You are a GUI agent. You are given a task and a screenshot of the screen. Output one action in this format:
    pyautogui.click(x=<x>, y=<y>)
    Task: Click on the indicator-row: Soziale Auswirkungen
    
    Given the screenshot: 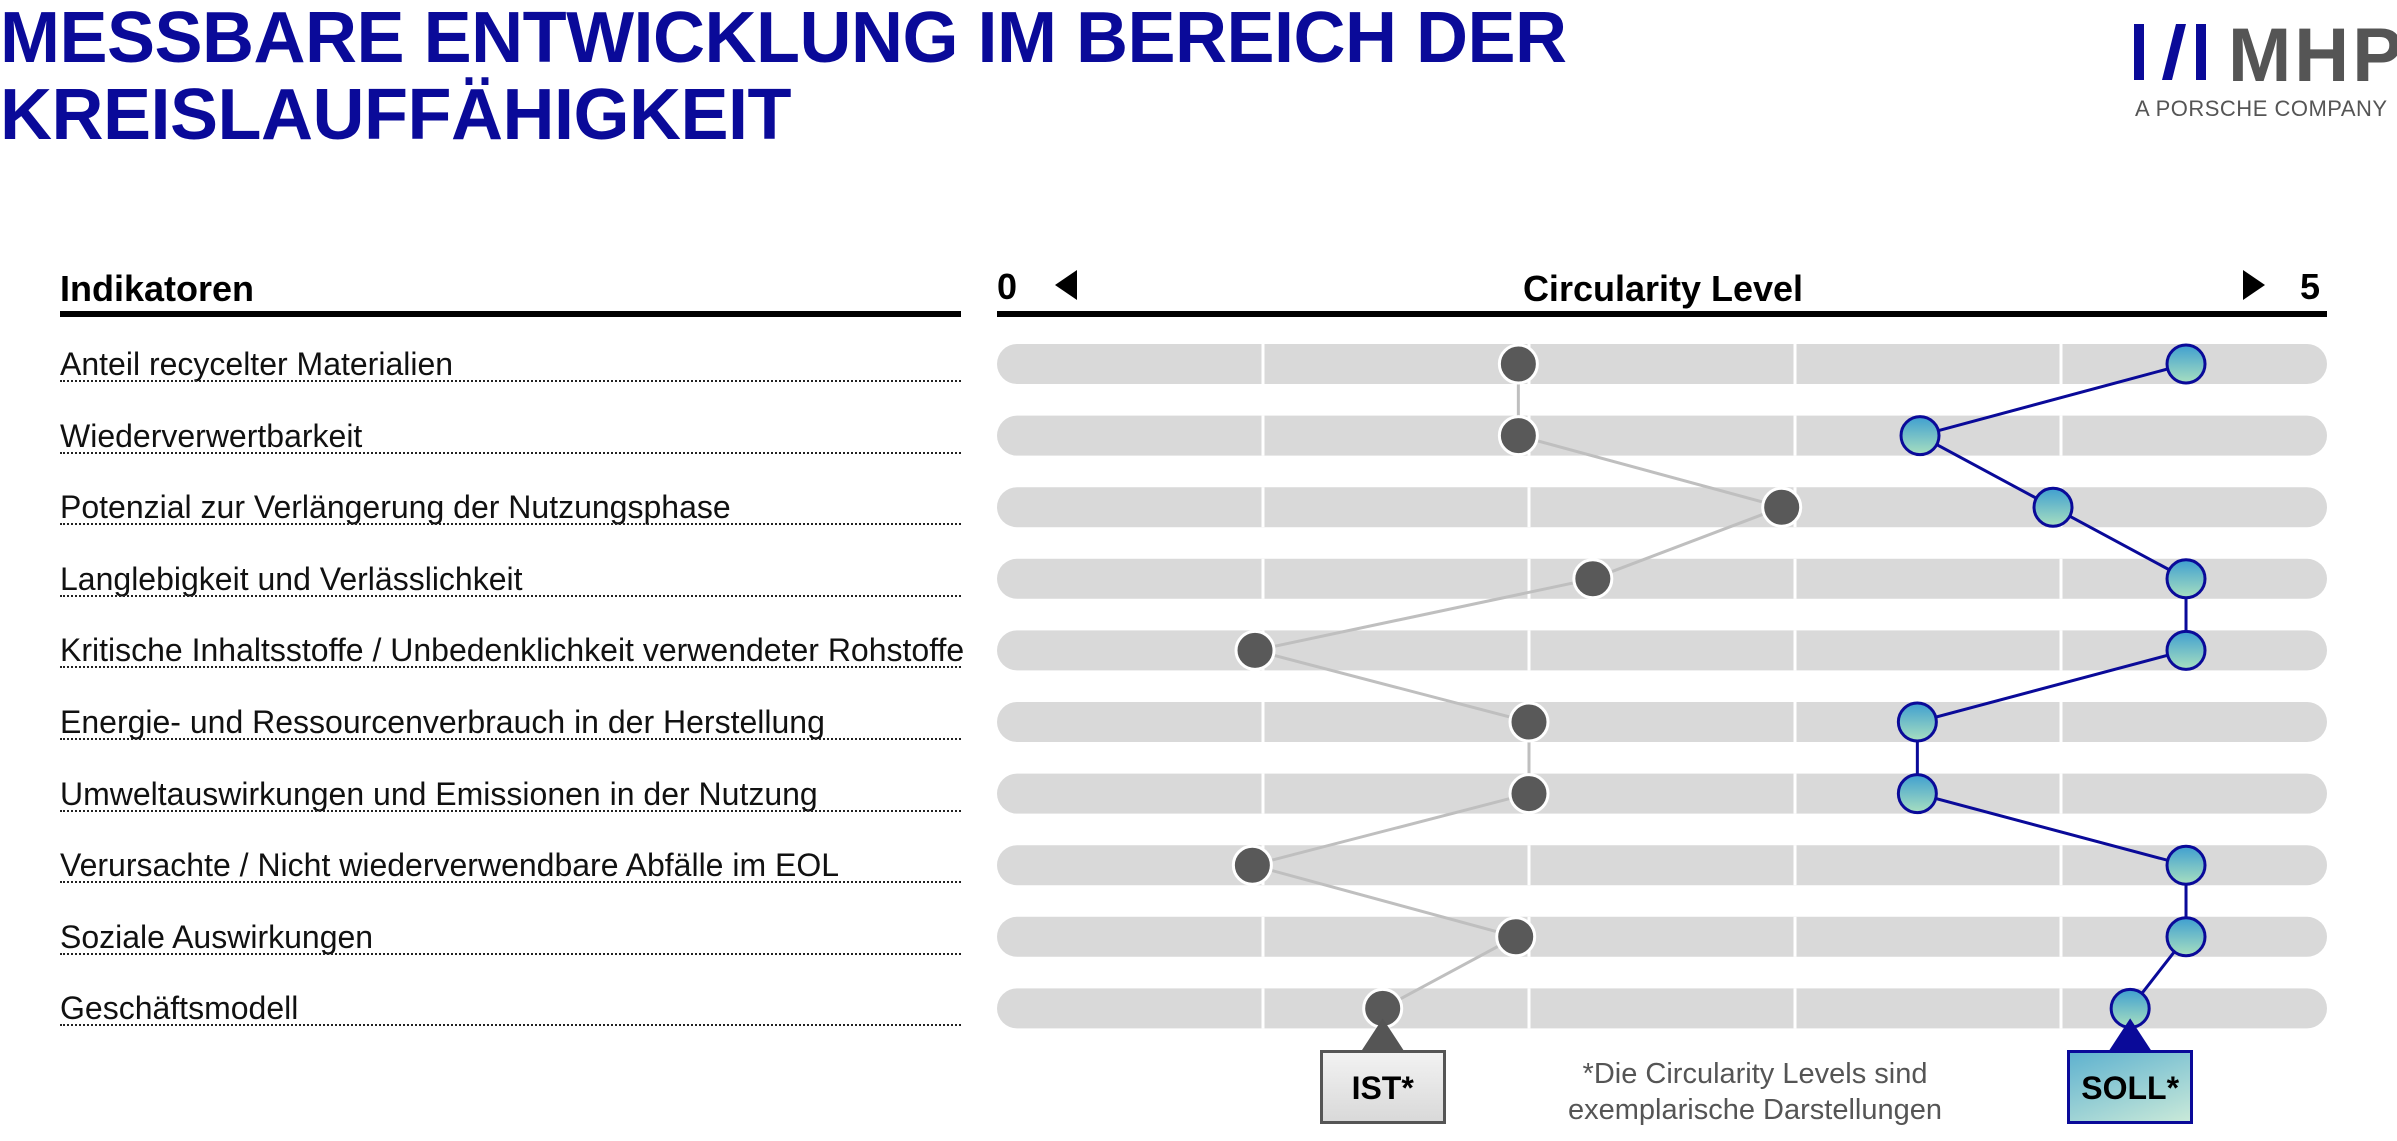 What is the action you would take?
    pyautogui.click(x=510, y=937)
    